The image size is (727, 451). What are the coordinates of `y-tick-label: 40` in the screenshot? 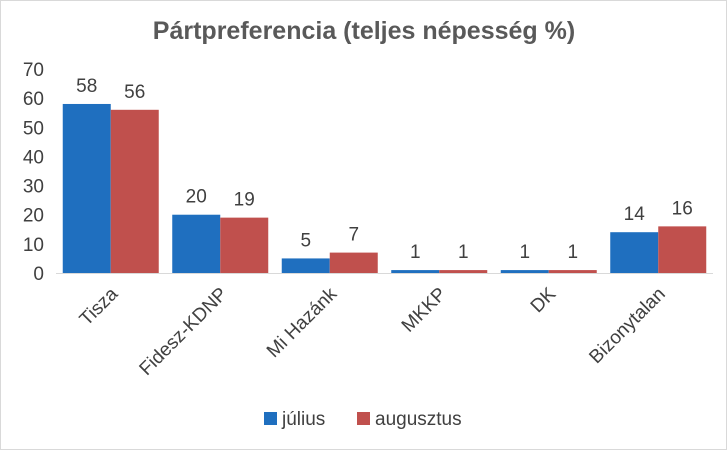 It's located at (33, 157).